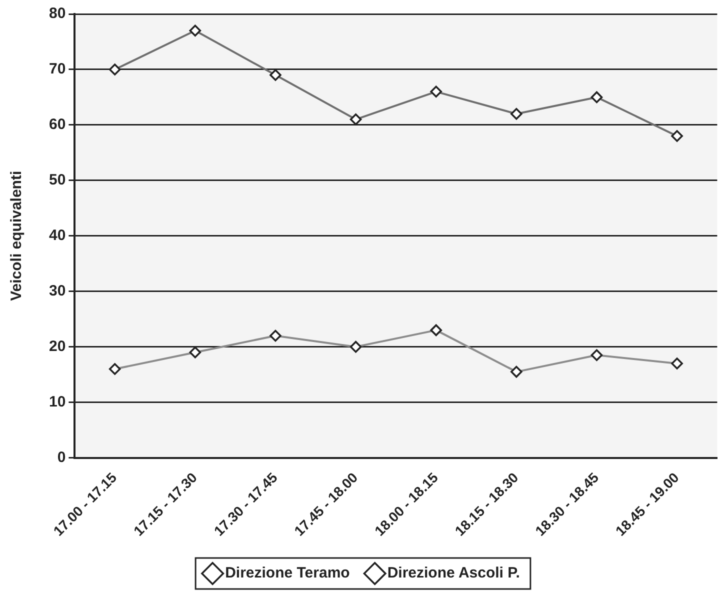  Describe the element at coordinates (57, 346) in the screenshot. I see `y-tick-label: 20` at that location.